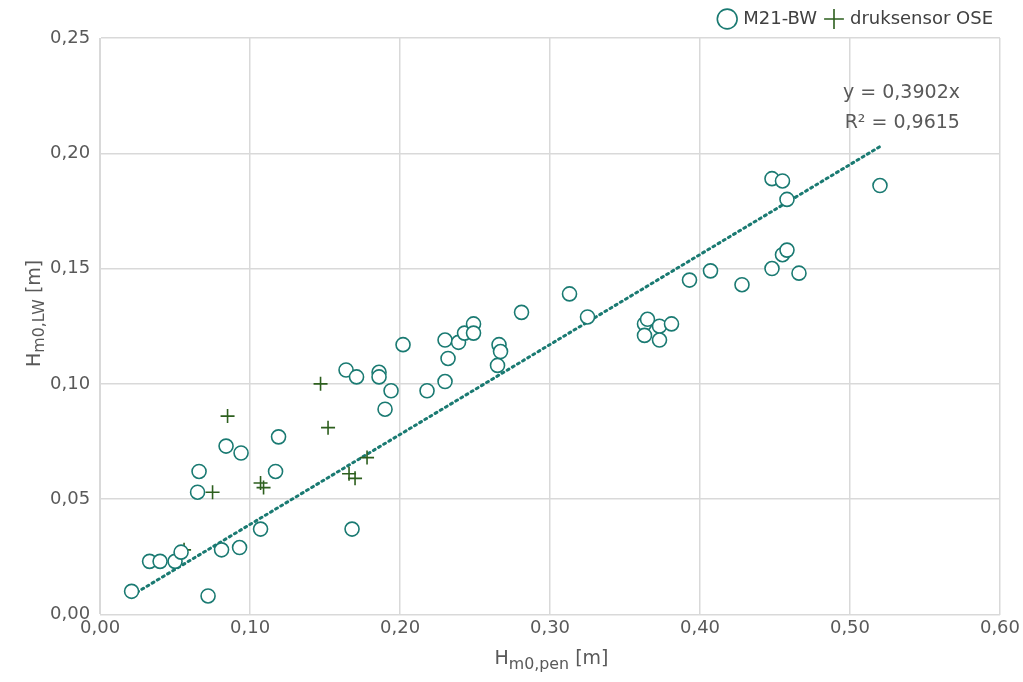  I want to click on x-tick-label: 0,60, so click(999, 626).